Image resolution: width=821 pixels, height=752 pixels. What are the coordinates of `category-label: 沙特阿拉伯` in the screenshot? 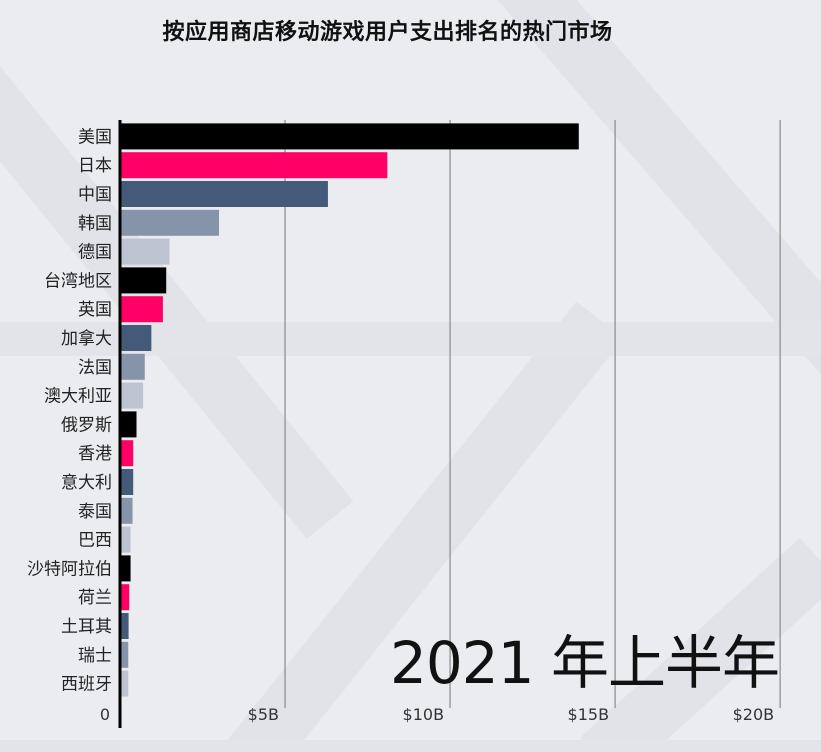 It's located at (69, 569).